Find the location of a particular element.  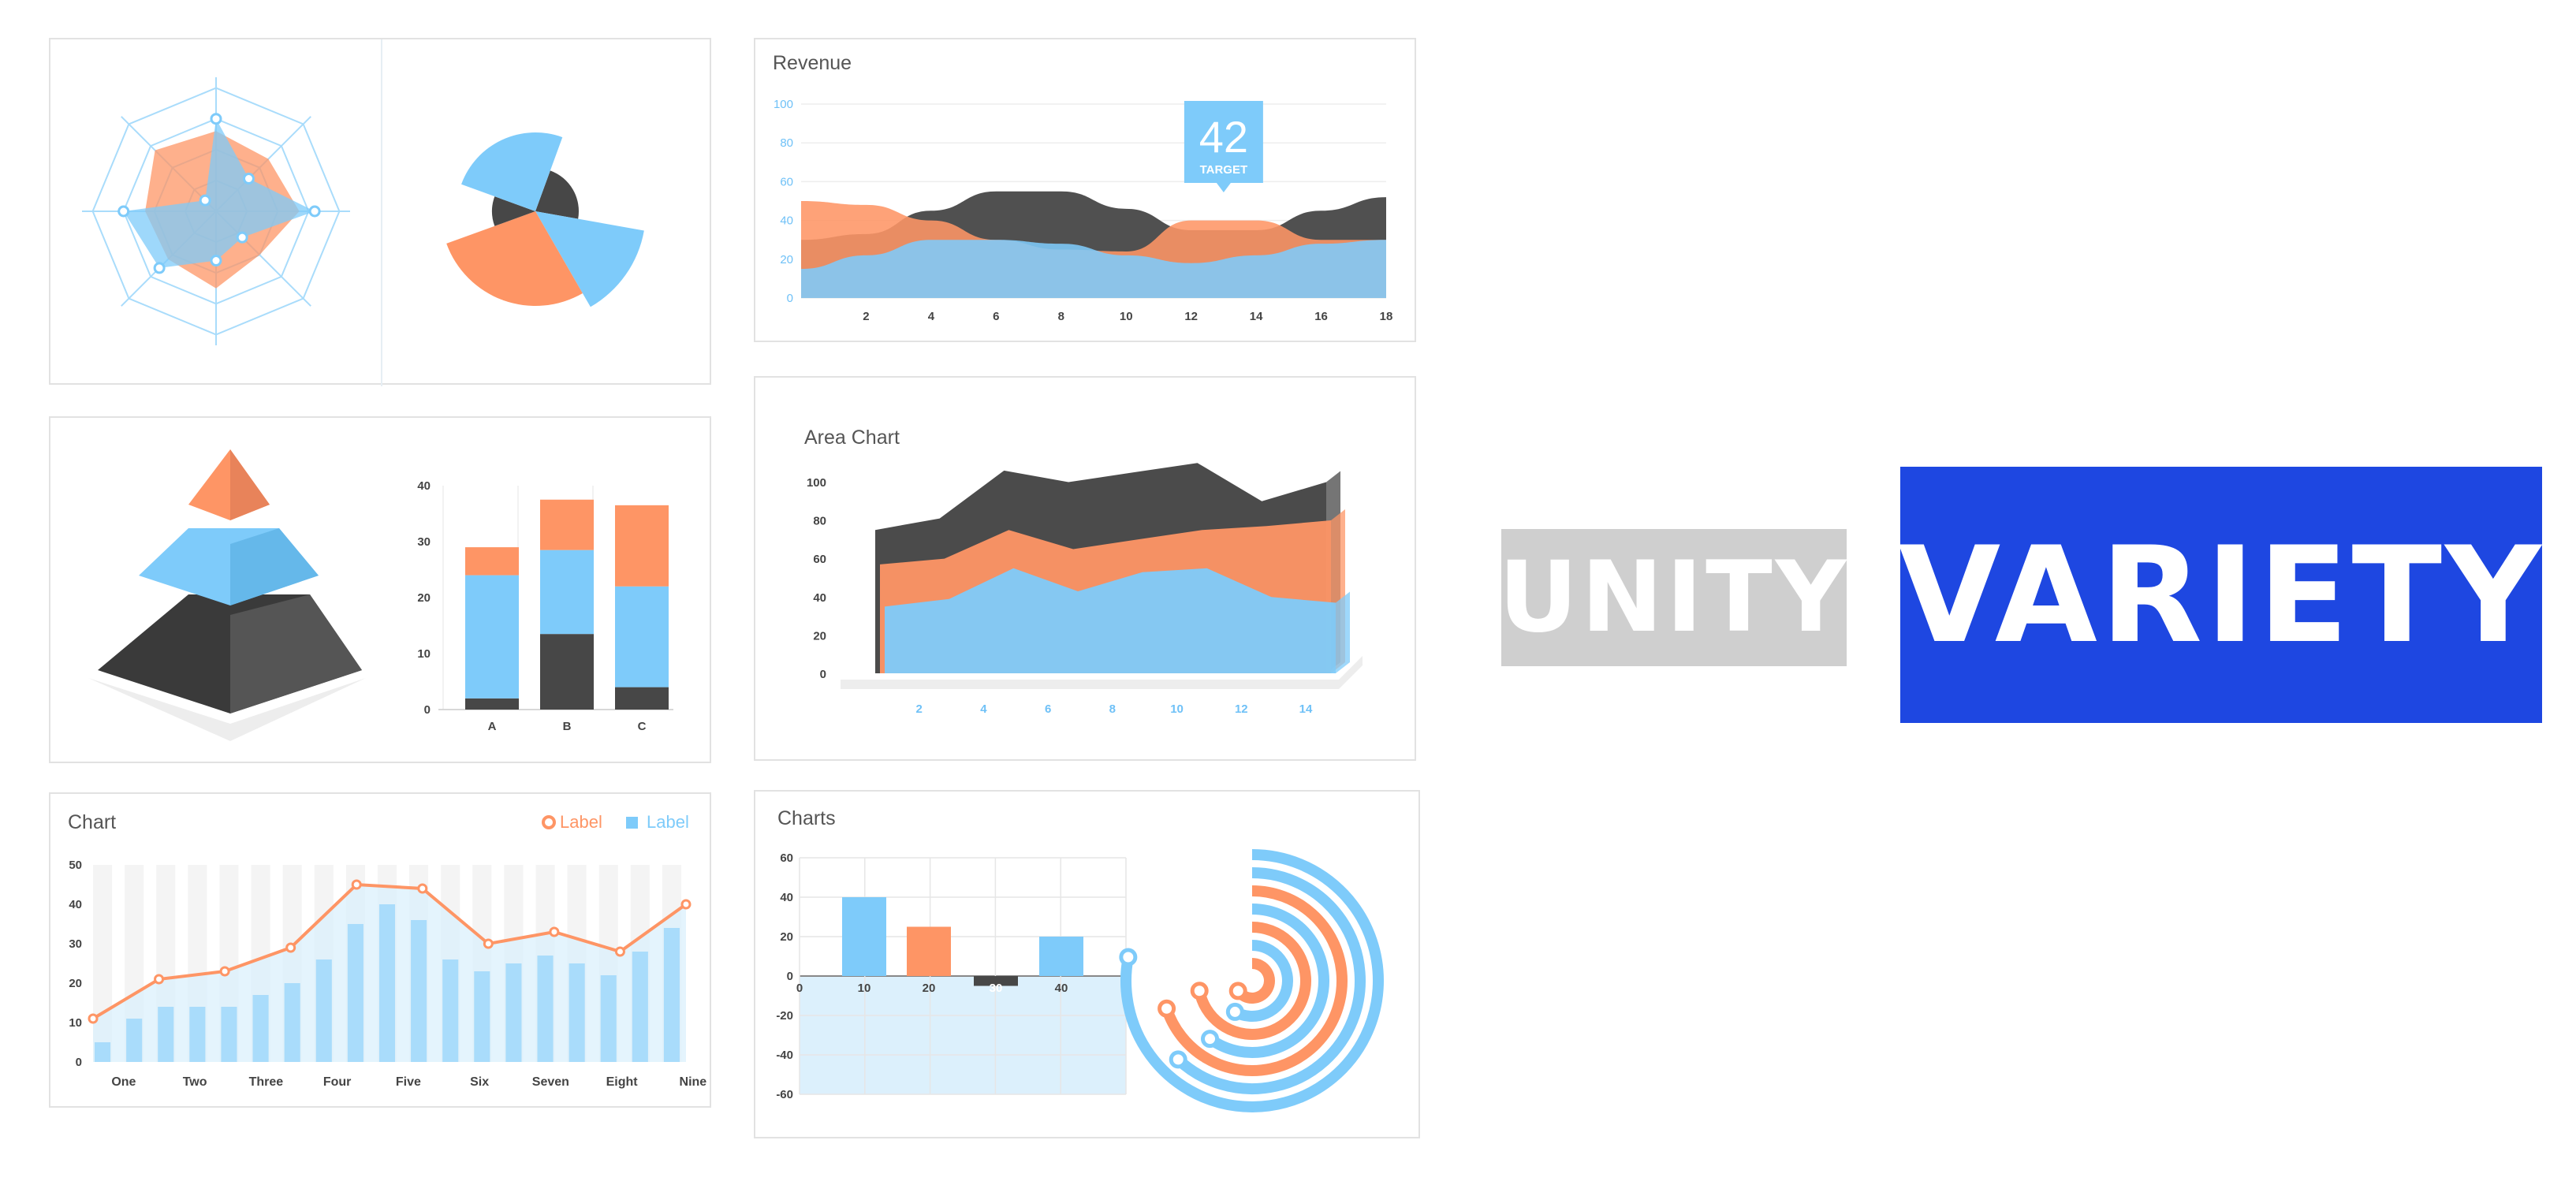

radar-pie-panel is located at coordinates (380, 212).